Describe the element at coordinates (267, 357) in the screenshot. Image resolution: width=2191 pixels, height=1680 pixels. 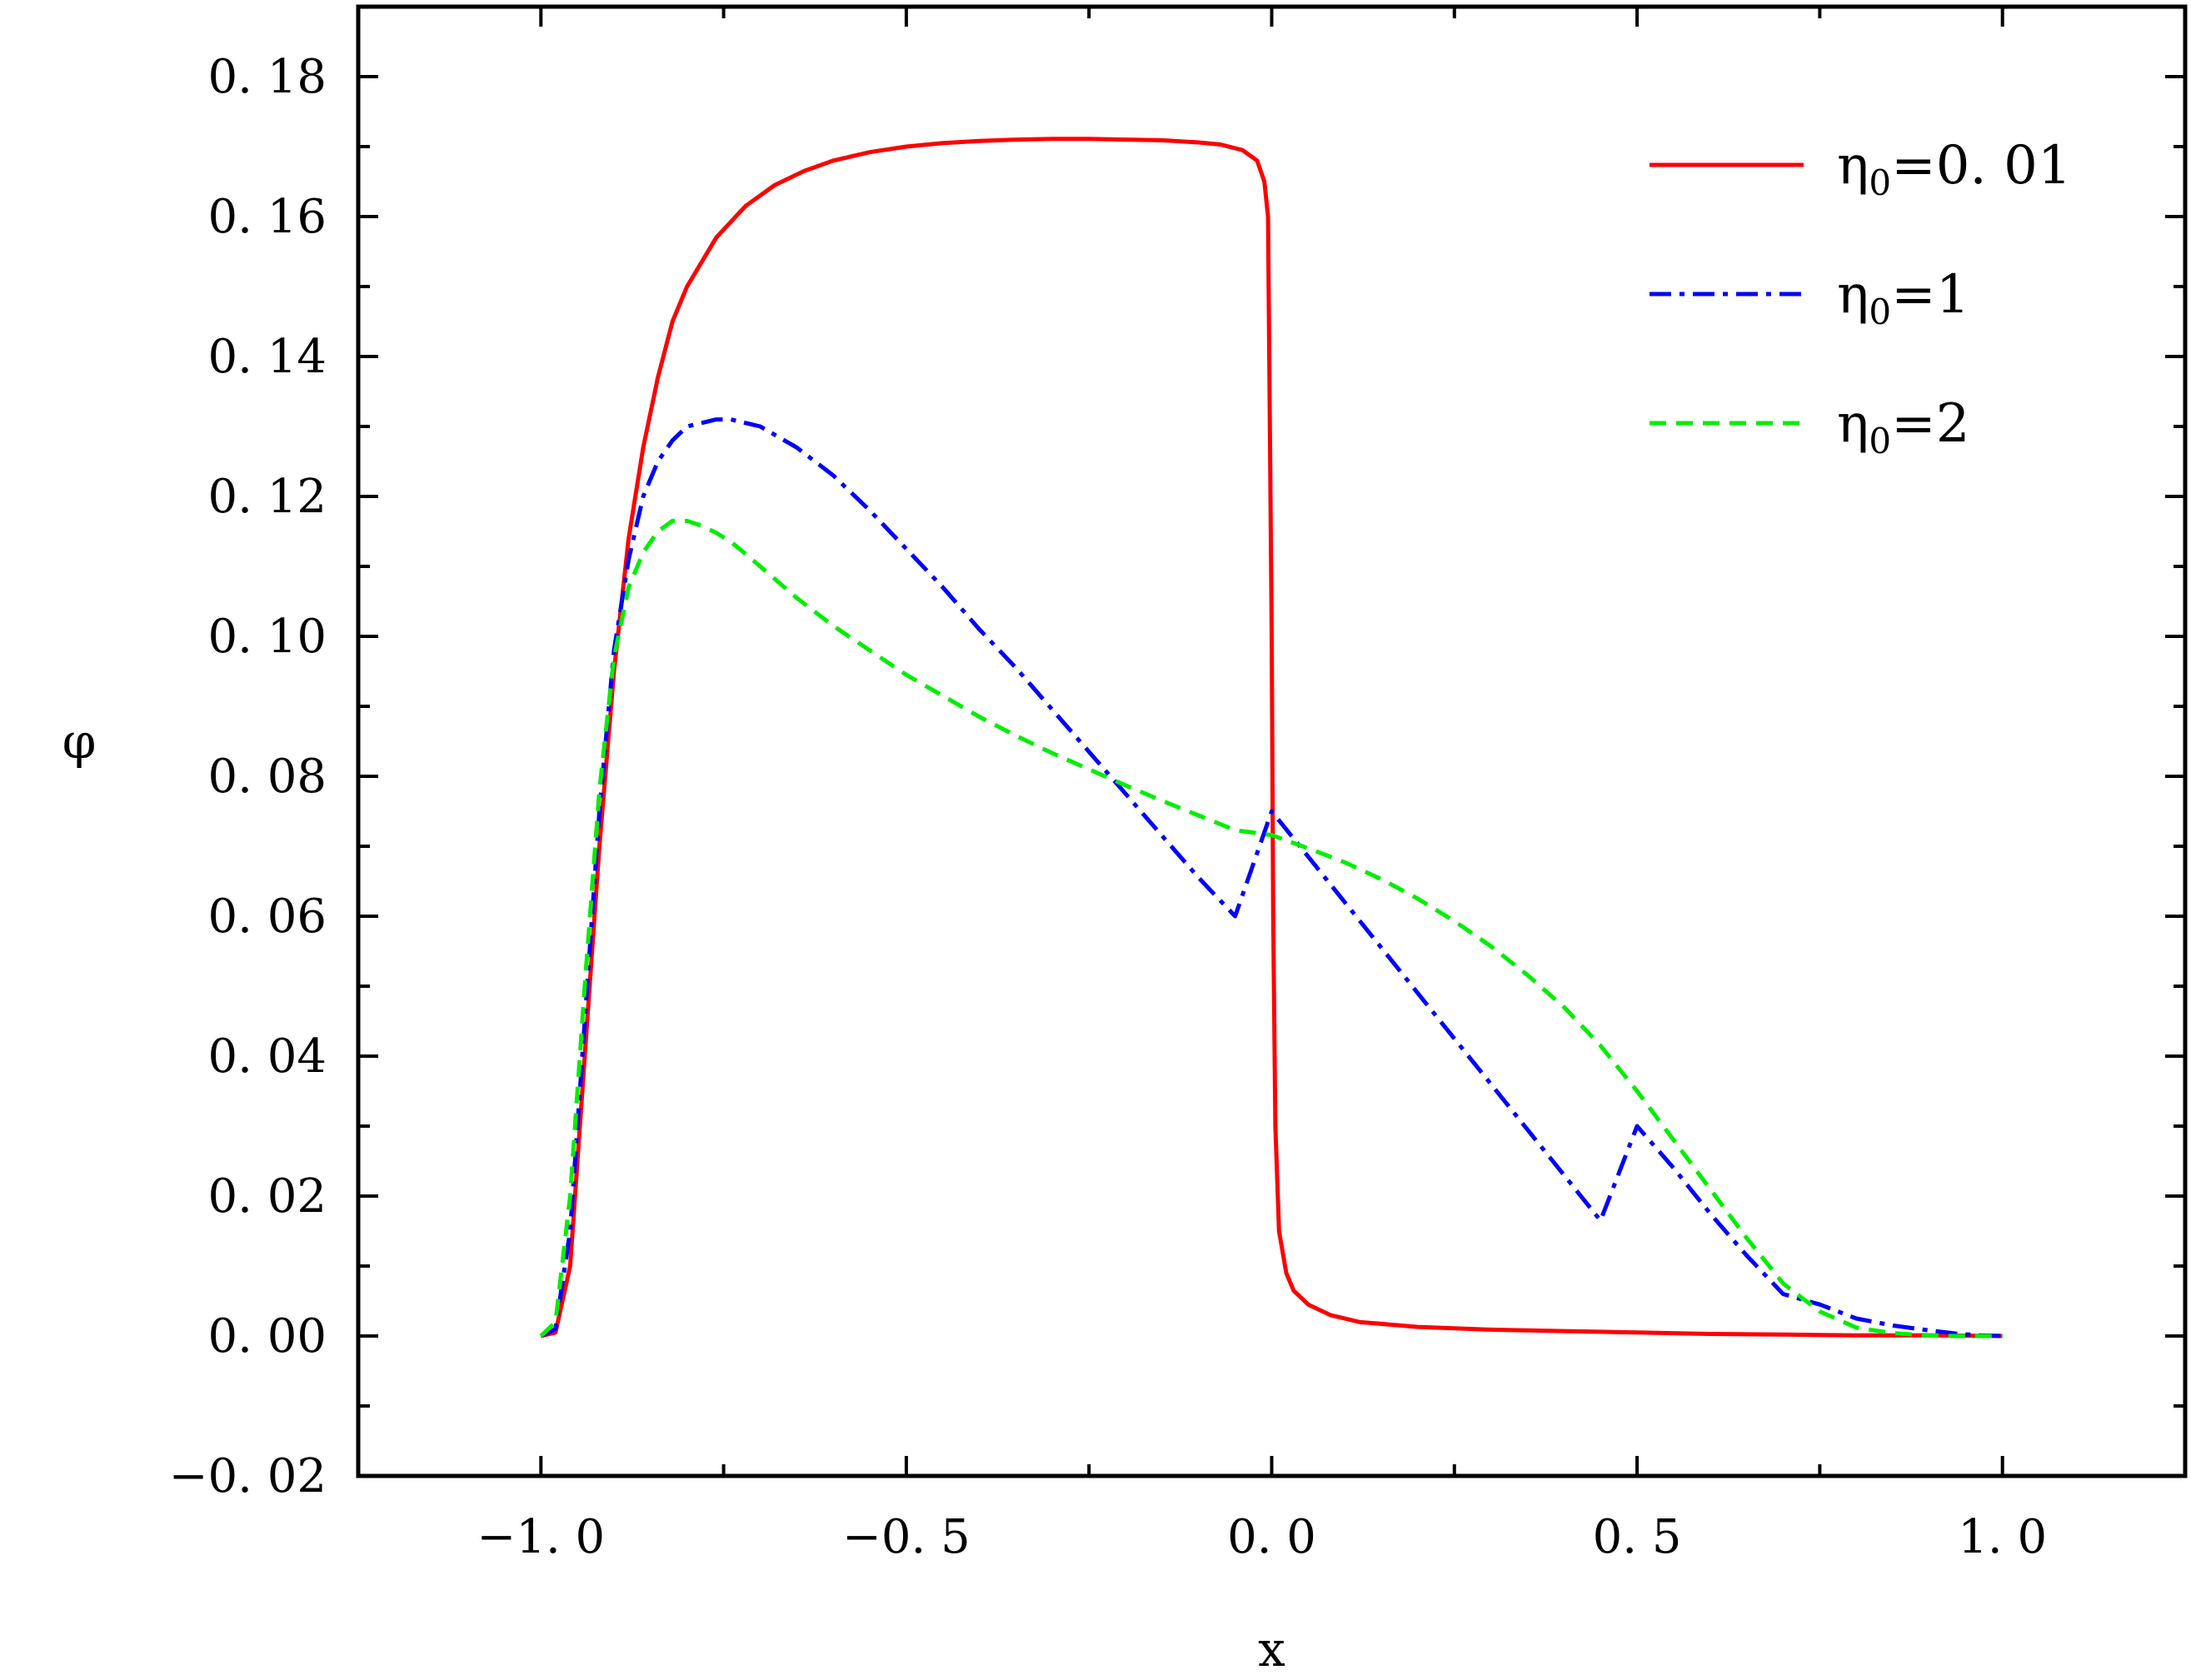
I see `y-tick-label: 0. 14` at that location.